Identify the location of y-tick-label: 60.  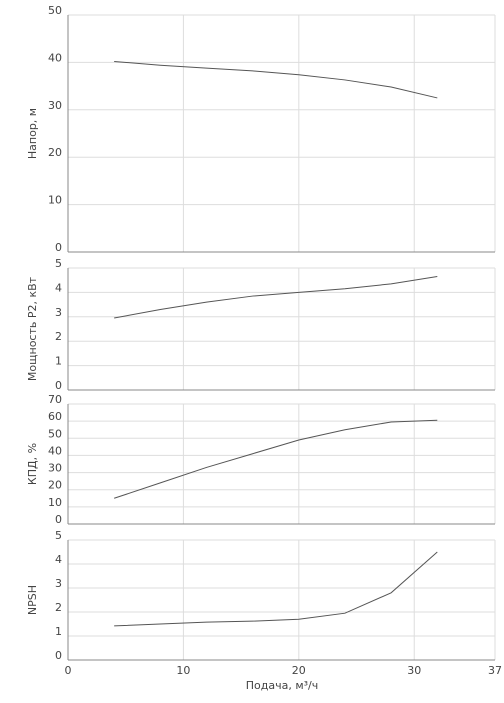
(55, 416).